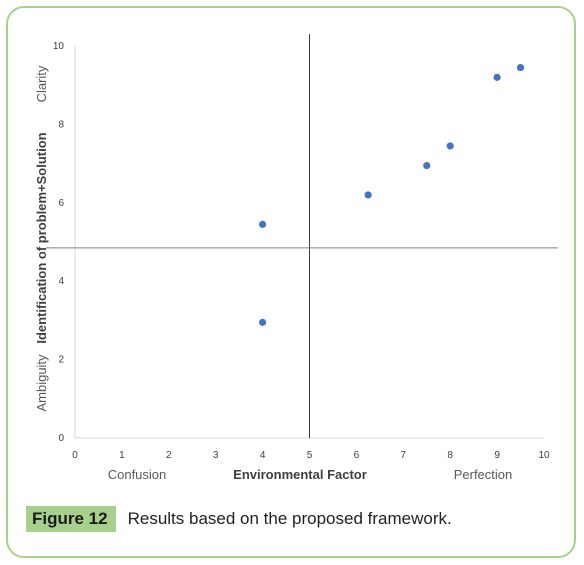 The height and width of the screenshot is (565, 584). I want to click on x-tick-label: 7, so click(404, 455).